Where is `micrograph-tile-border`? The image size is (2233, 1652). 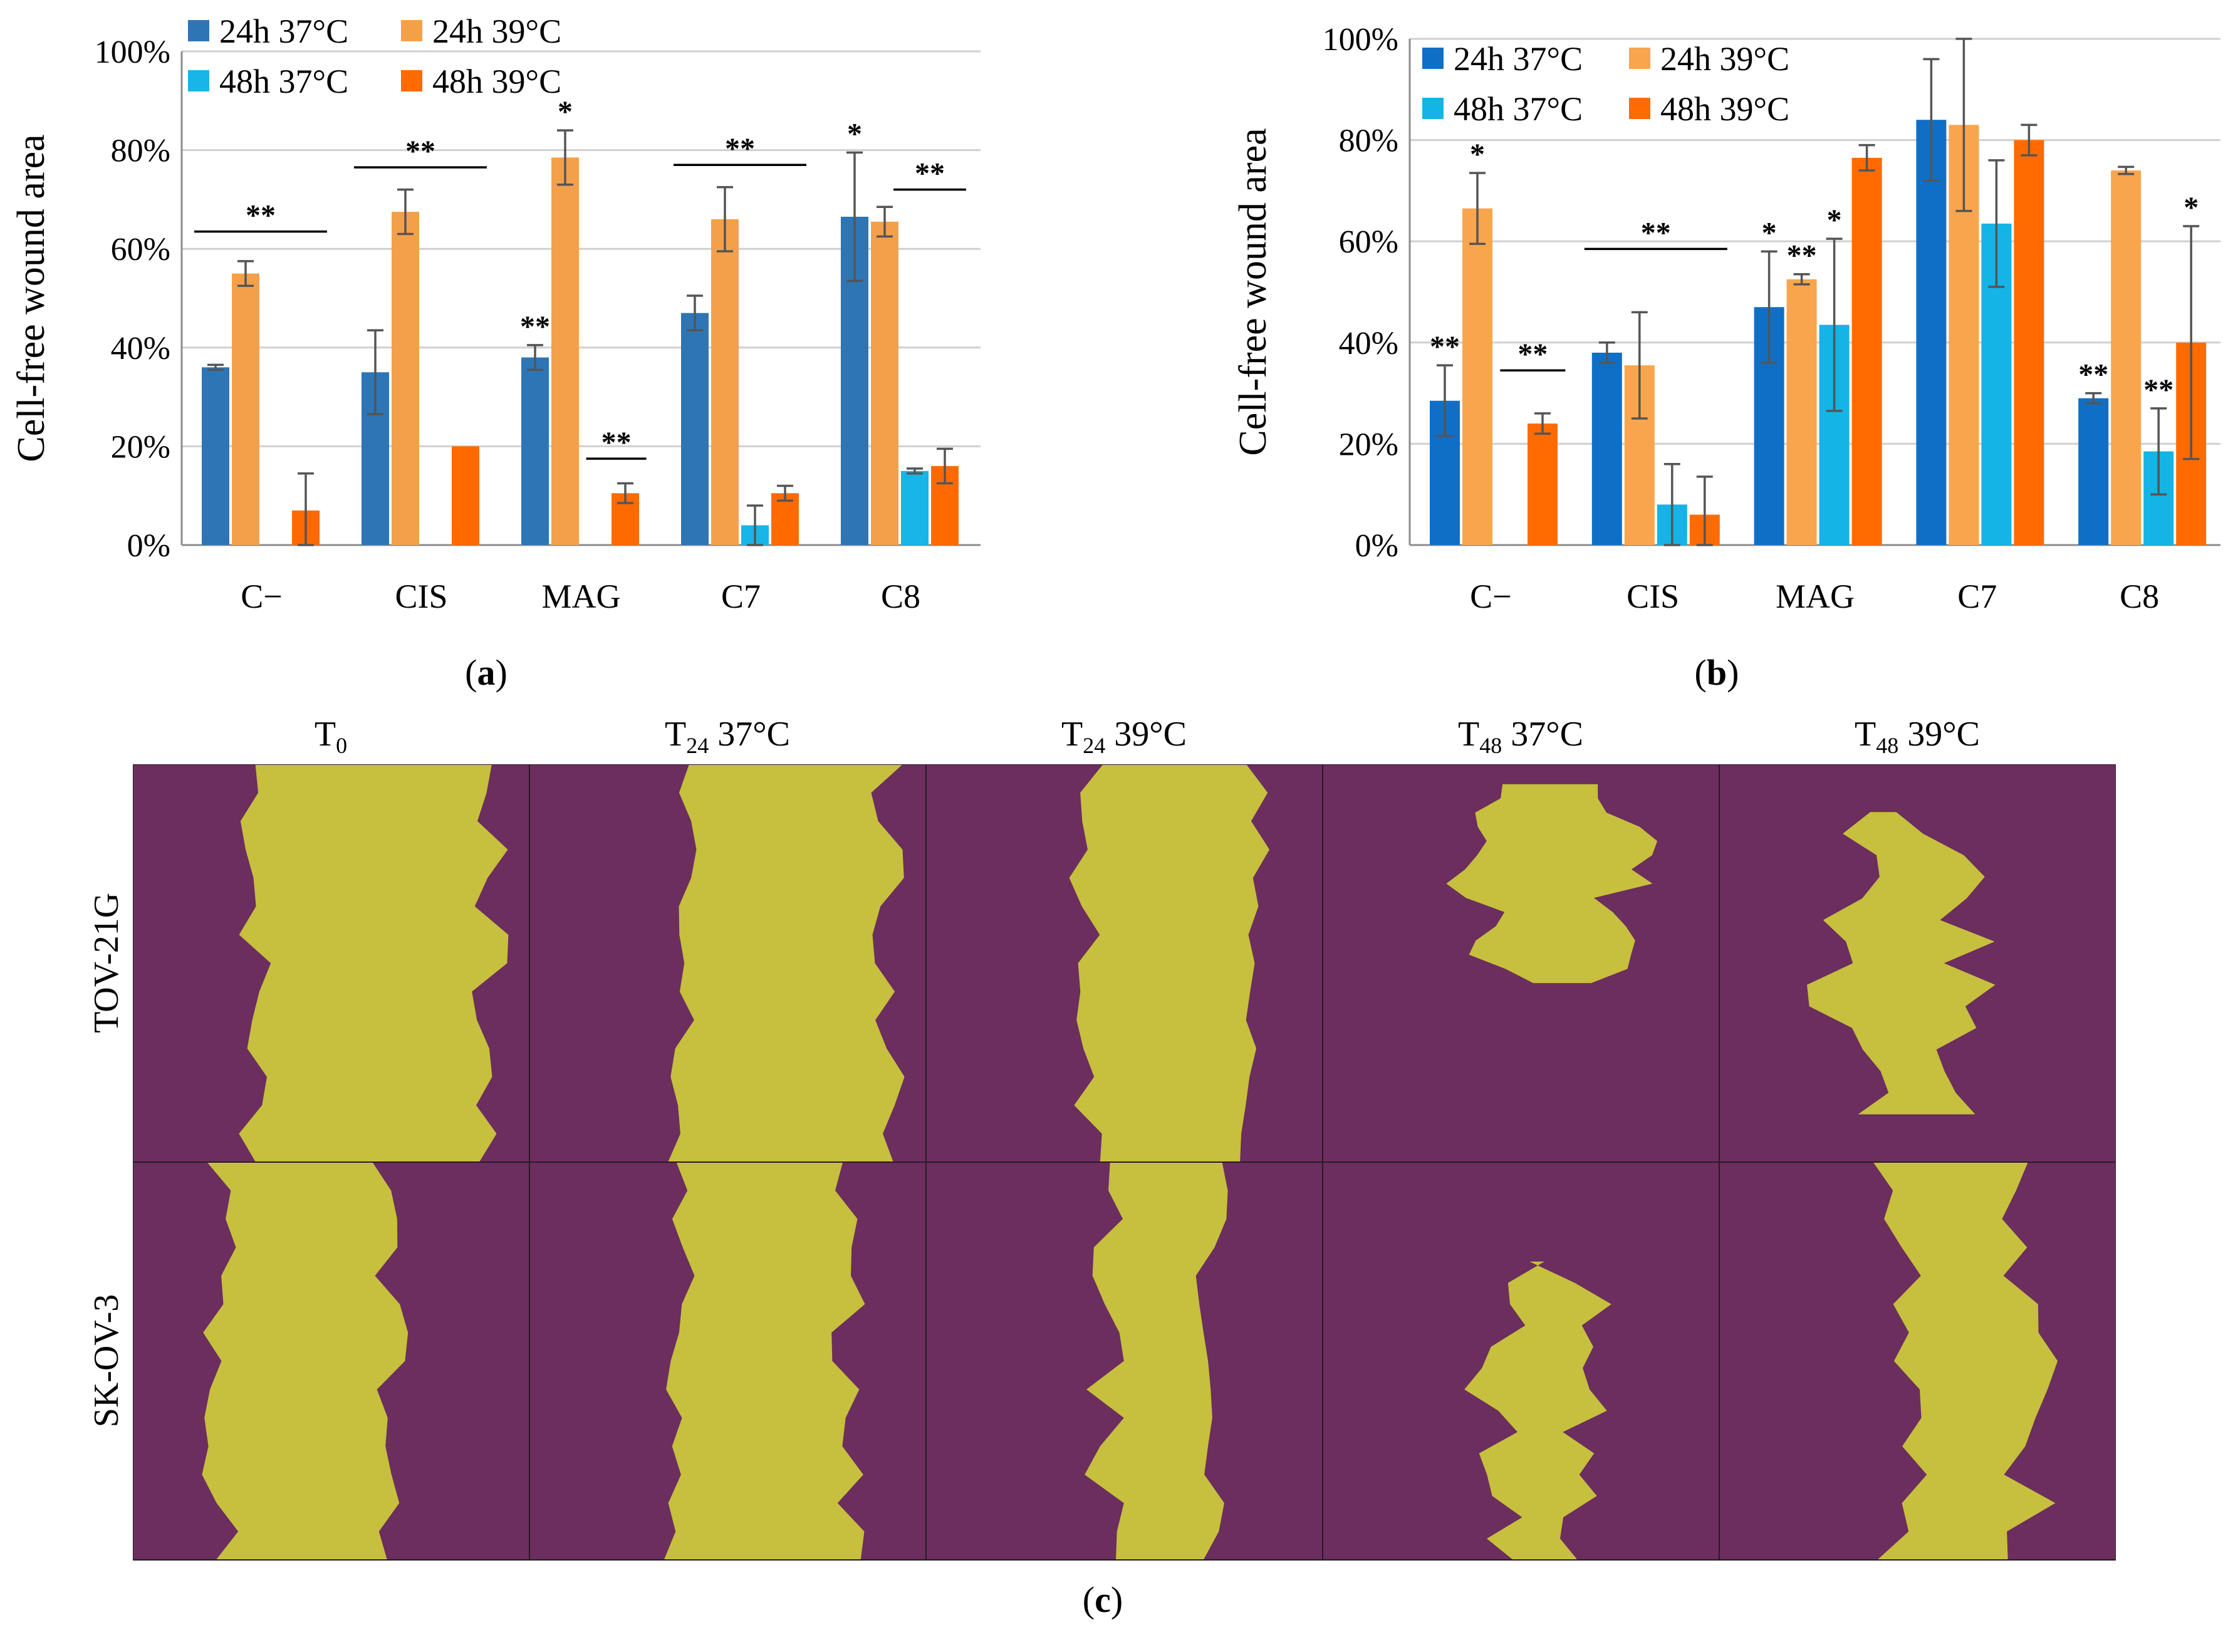 micrograph-tile-border is located at coordinates (1918, 1361).